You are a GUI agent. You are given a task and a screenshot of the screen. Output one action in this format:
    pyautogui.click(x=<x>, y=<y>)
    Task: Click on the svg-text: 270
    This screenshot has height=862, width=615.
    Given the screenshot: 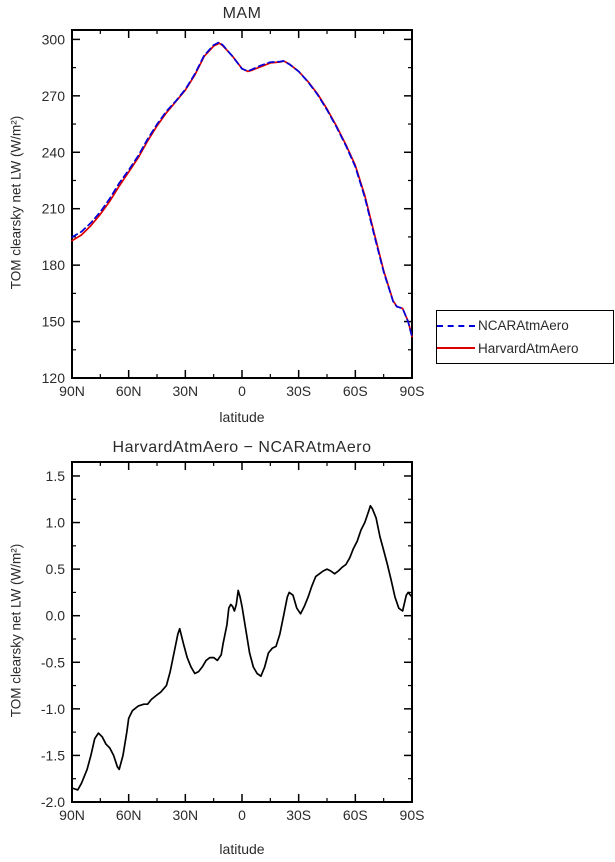 What is the action you would take?
    pyautogui.click(x=54, y=96)
    